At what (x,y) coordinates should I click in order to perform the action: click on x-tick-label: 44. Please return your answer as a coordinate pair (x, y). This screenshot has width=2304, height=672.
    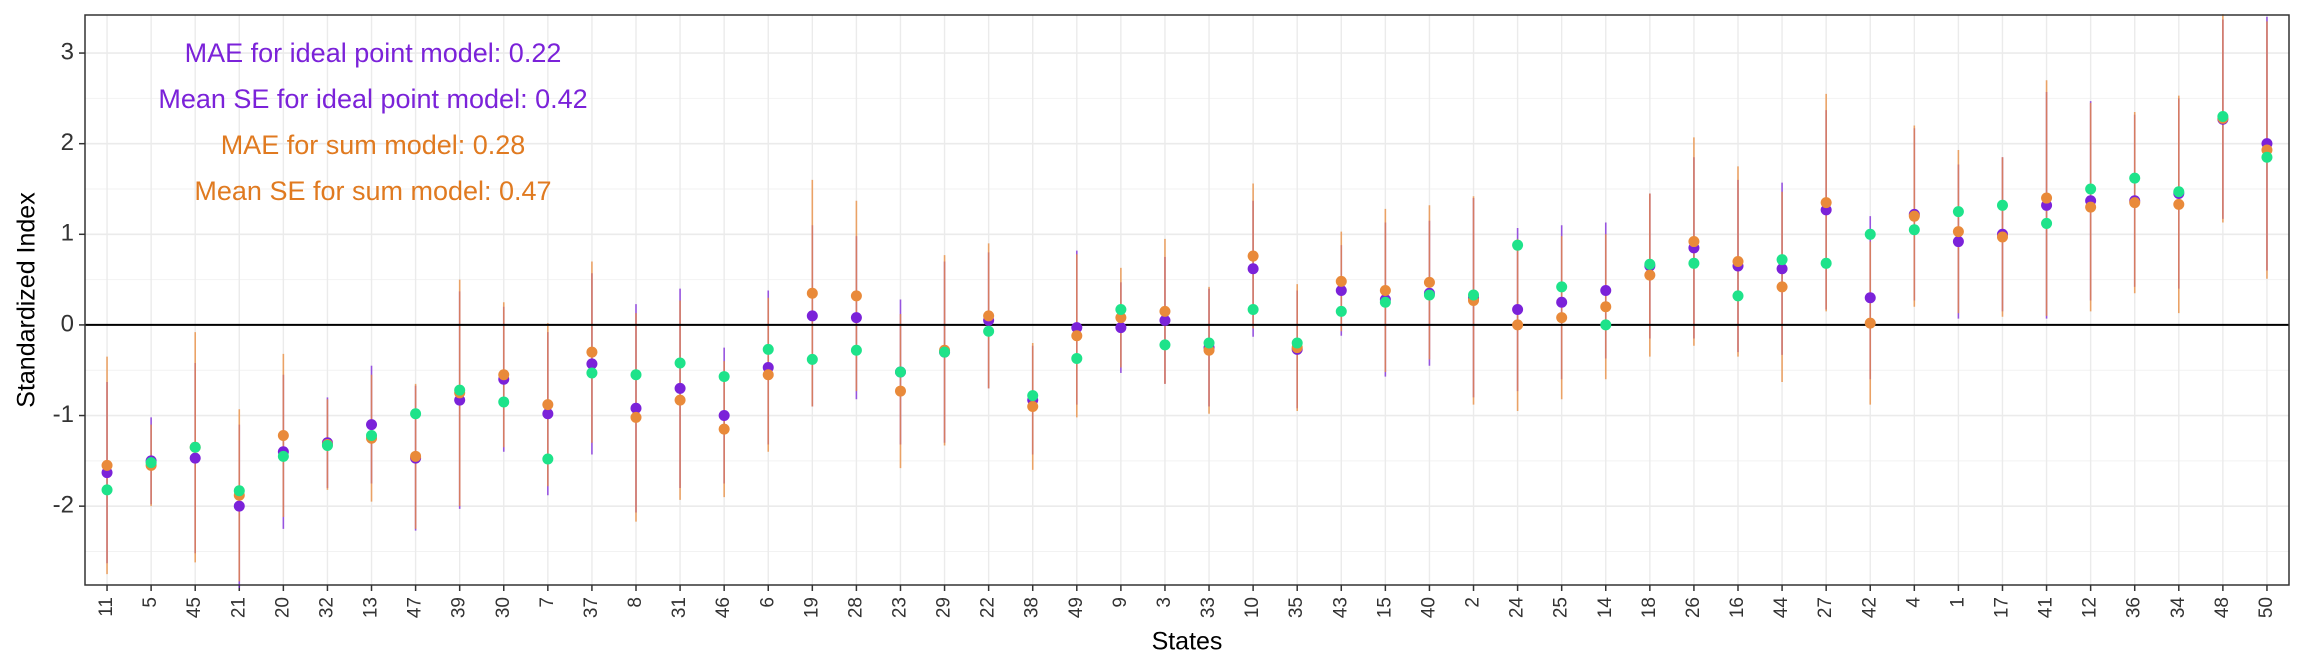
    Looking at the image, I should click on (1781, 608).